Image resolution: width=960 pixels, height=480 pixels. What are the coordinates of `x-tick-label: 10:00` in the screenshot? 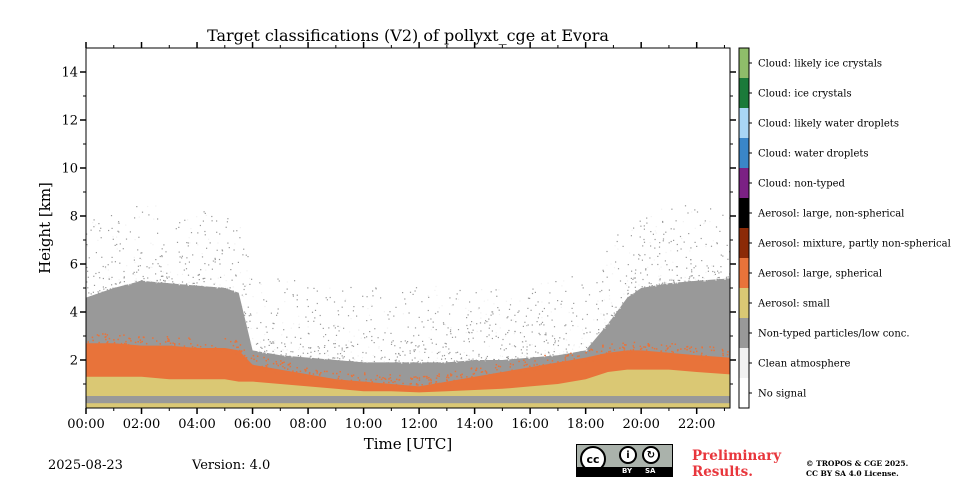 It's located at (363, 424).